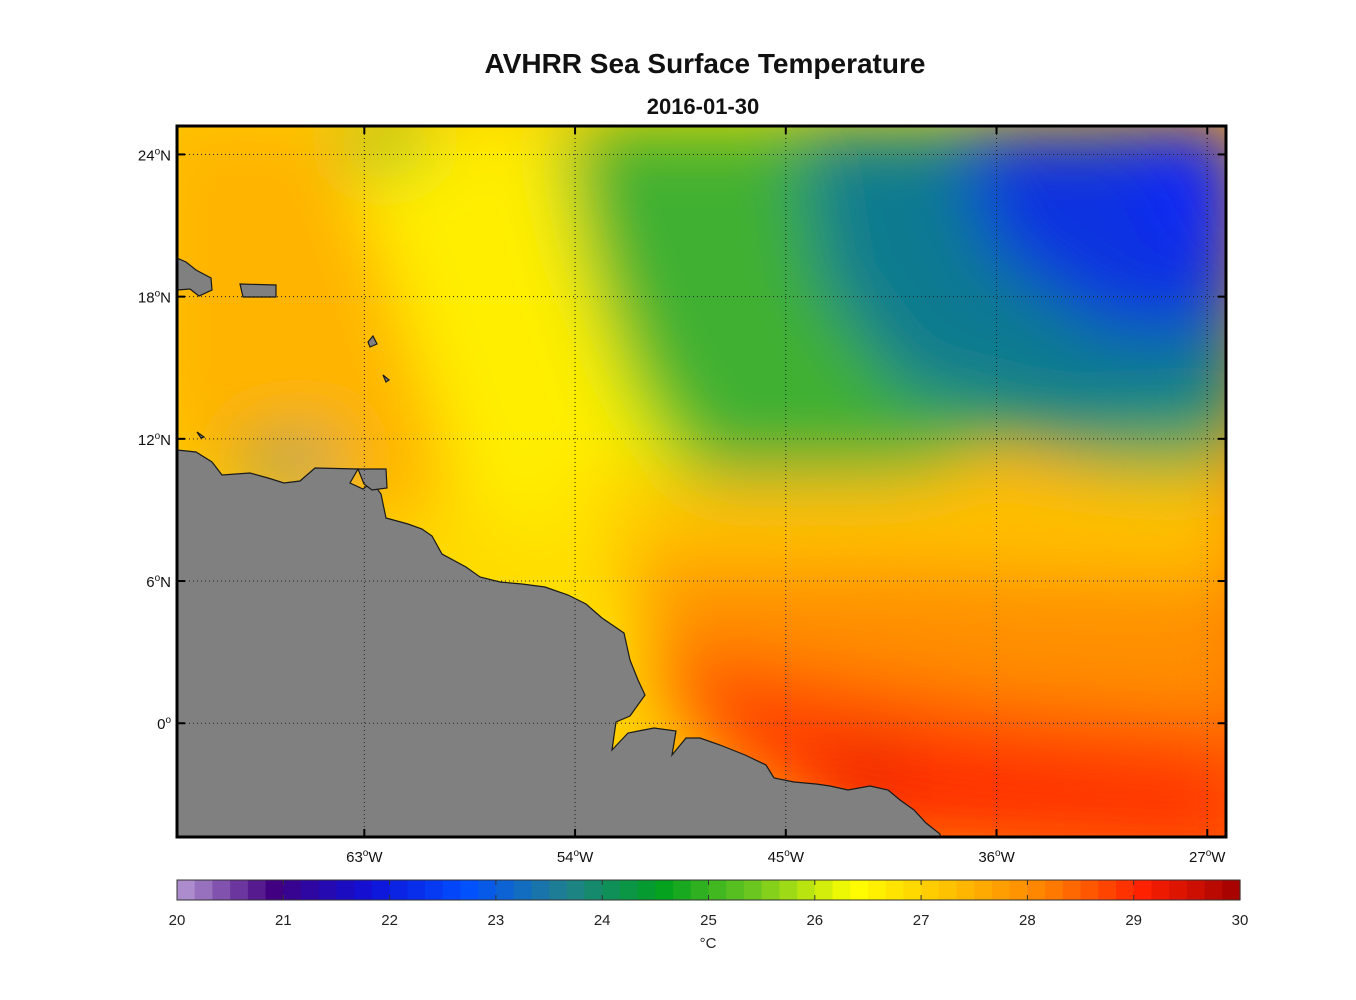 Image resolution: width=1356 pixels, height=1000 pixels. Describe the element at coordinates (1207, 857) in the screenshot. I see `lon-tick-label: 27oW` at that location.